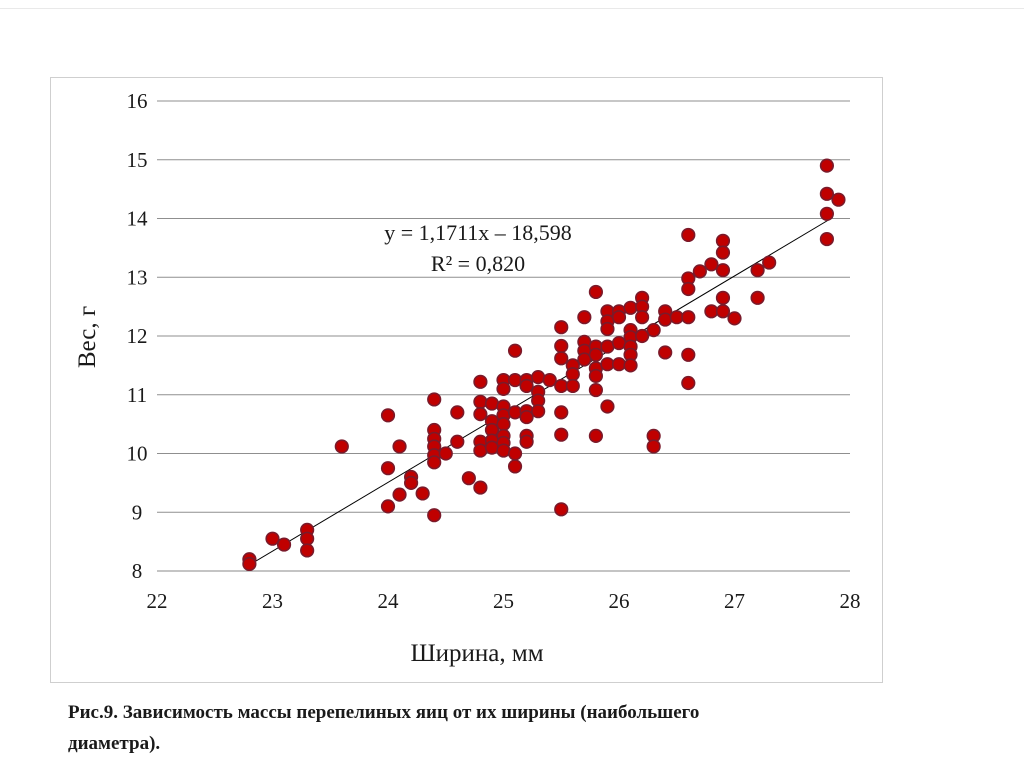 Image resolution: width=1024 pixels, height=767 pixels. I want to click on slide-top-divider, so click(512, 8).